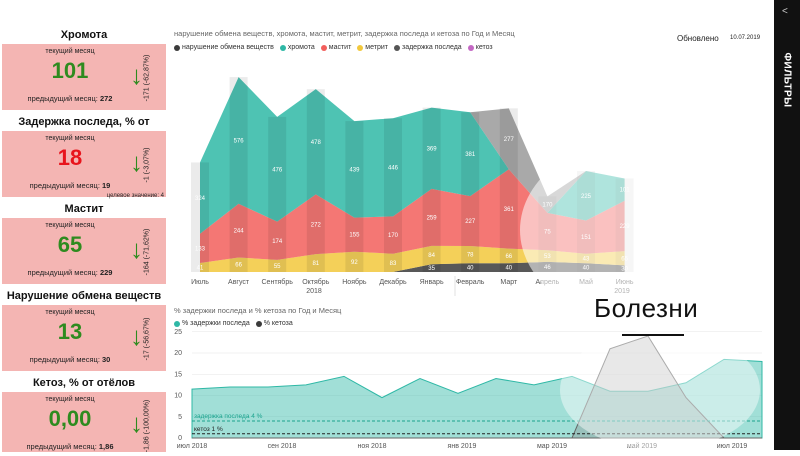 The image size is (800, 456). What do you see at coordinates (70, 98) in the screenshot?
I see `kpi-previous: предыдущий месяц: 272` at bounding box center [70, 98].